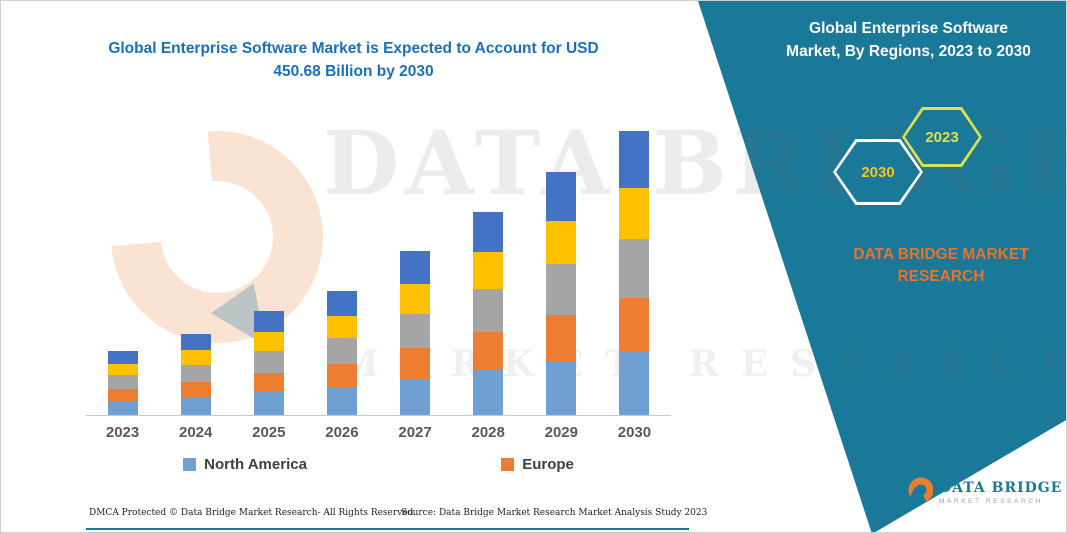 This screenshot has width=1067, height=533. What do you see at coordinates (634, 432) in the screenshot?
I see `x-axis-label-2030: 2030` at bounding box center [634, 432].